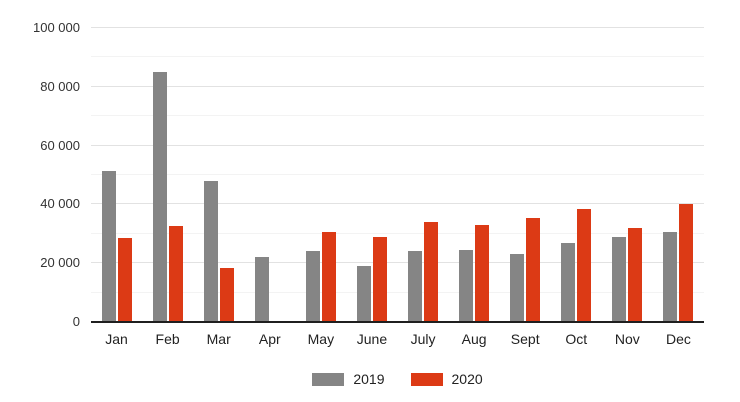  I want to click on legend-swatch-2019, so click(328, 379).